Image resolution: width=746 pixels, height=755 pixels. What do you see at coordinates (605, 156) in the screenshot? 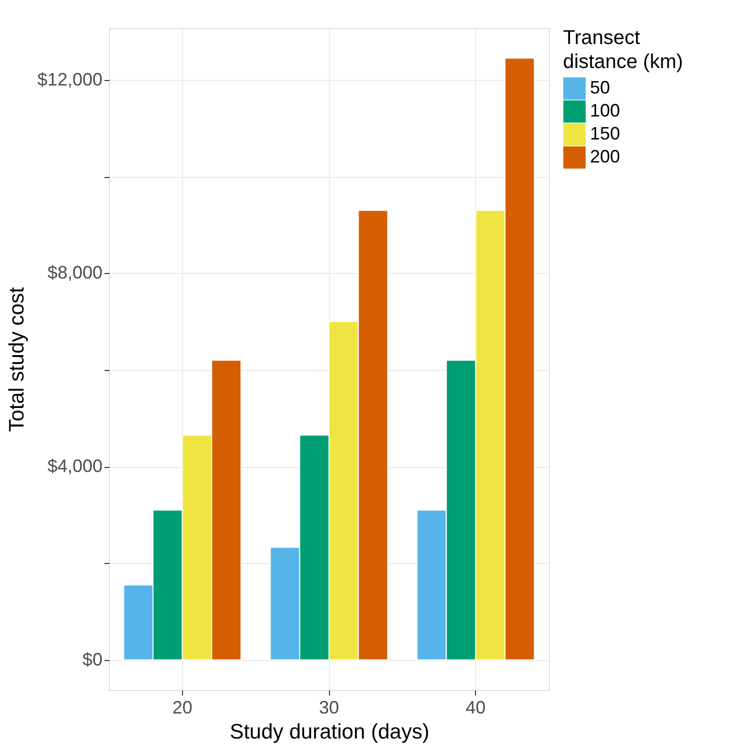
I see `legend-label: 200` at bounding box center [605, 156].